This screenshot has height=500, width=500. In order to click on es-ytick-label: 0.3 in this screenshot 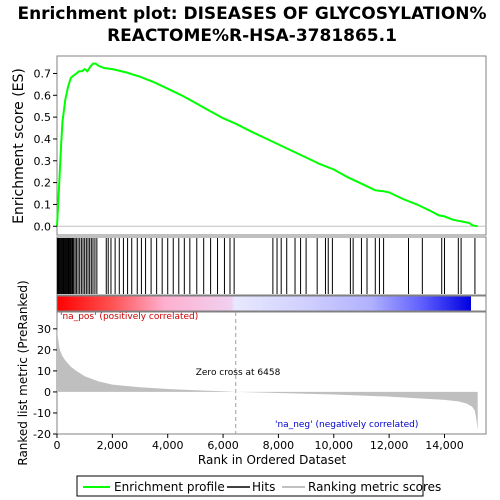, I will do `click(43, 161)`.